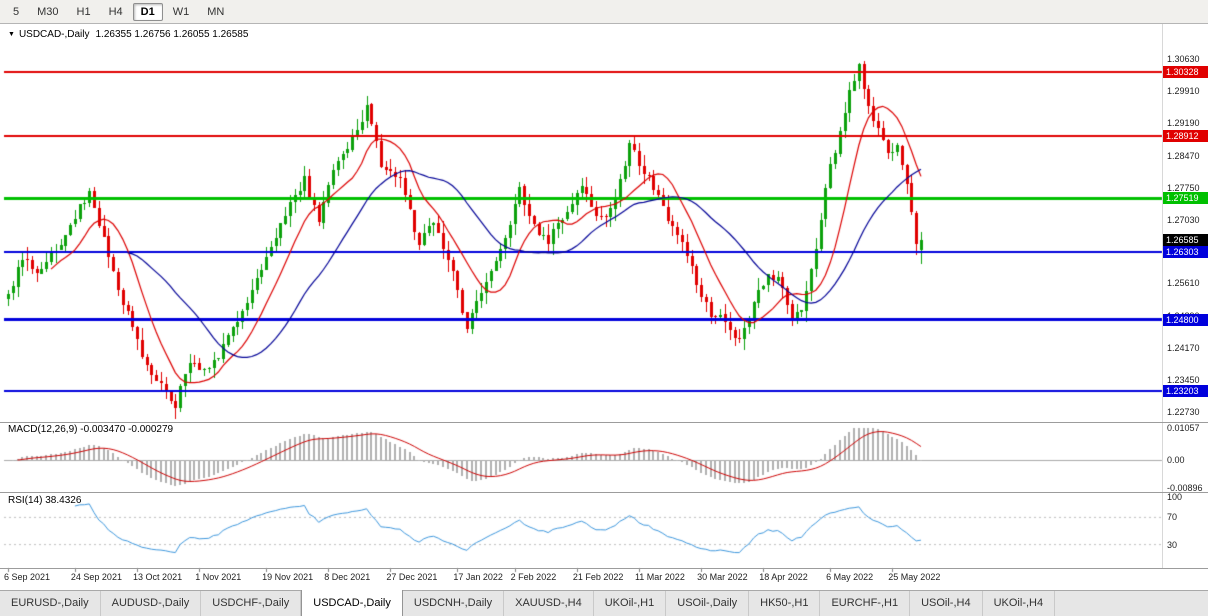 The height and width of the screenshot is (616, 1208). I want to click on chart-tab-usdchf-daily: USDCHF-,Daily, so click(251, 603).